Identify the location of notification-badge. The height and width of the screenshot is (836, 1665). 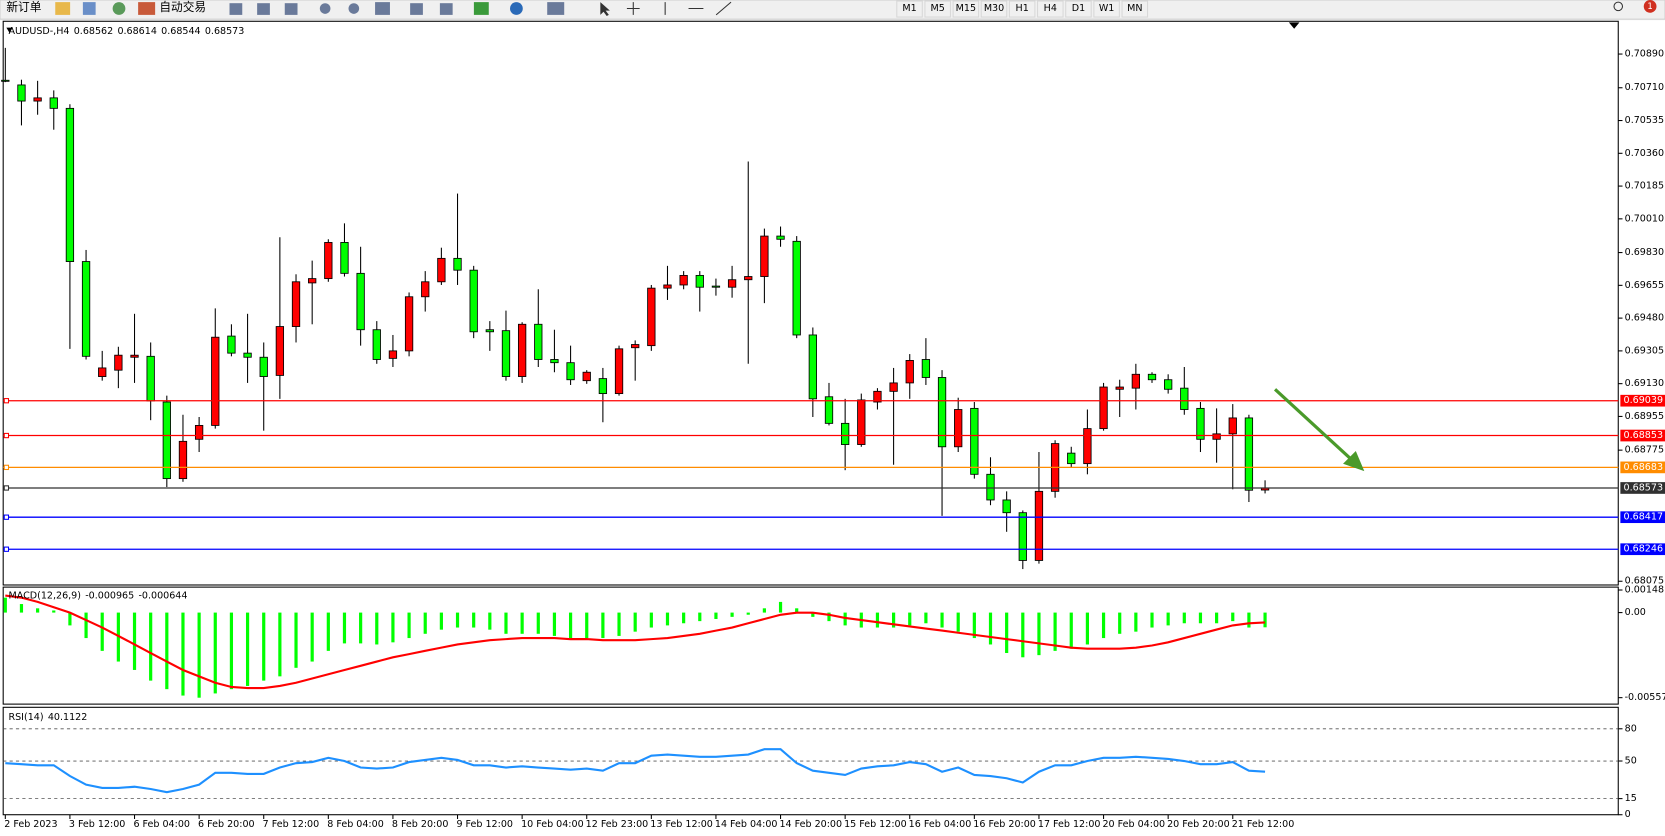
(1650, 6).